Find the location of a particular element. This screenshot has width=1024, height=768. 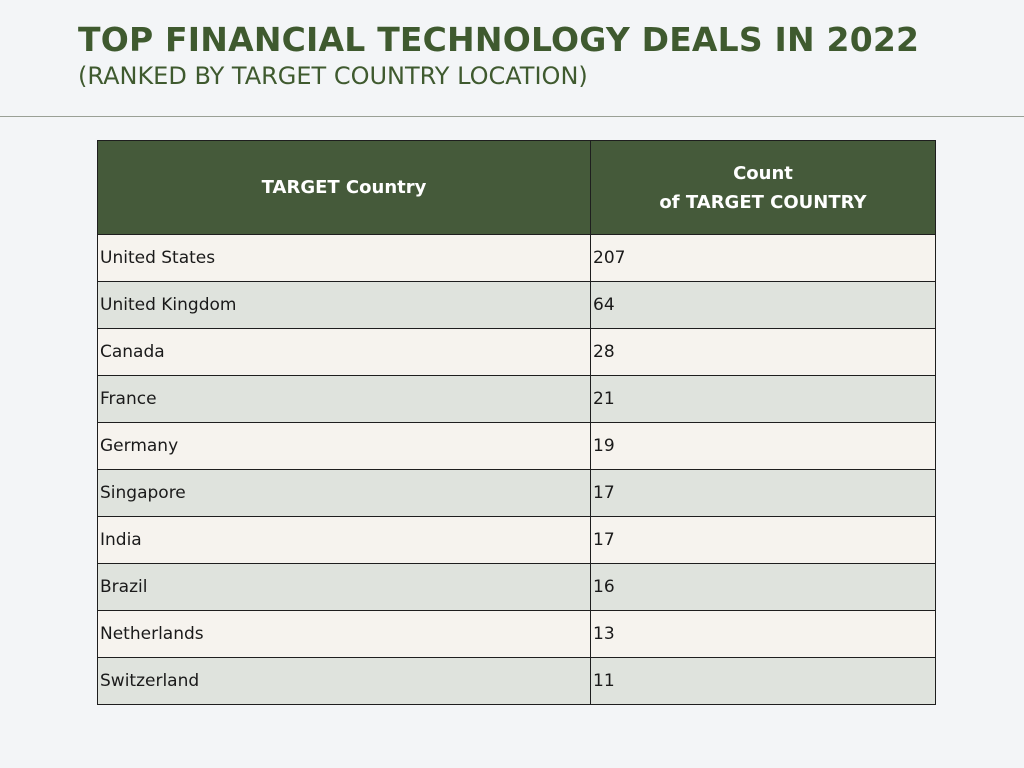

cell-country: Singapore is located at coordinates (344, 493).